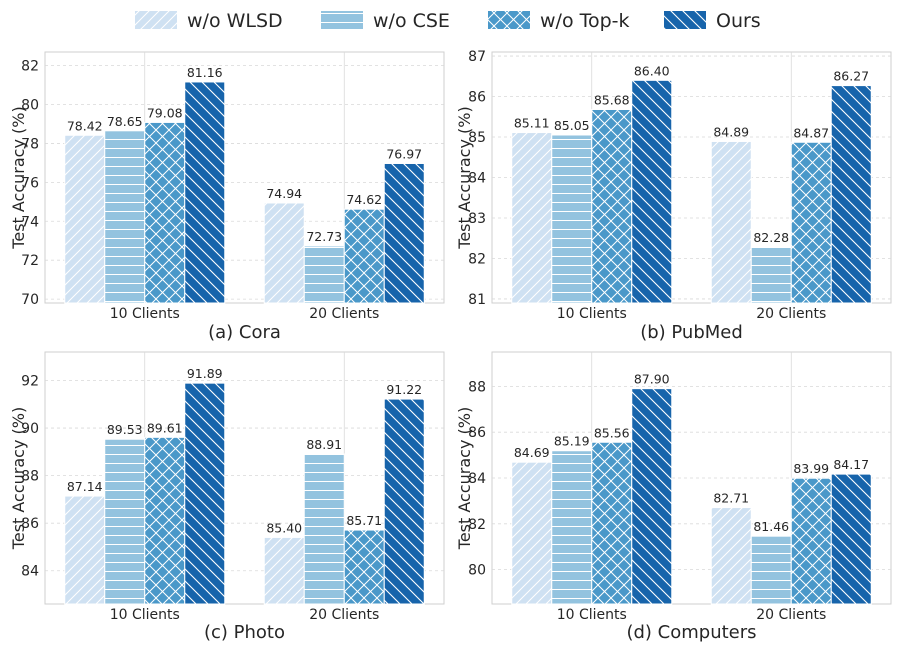 Image resolution: width=897 pixels, height=649 pixels. What do you see at coordinates (532, 123) in the screenshot?
I see `data-label: 85.11` at bounding box center [532, 123].